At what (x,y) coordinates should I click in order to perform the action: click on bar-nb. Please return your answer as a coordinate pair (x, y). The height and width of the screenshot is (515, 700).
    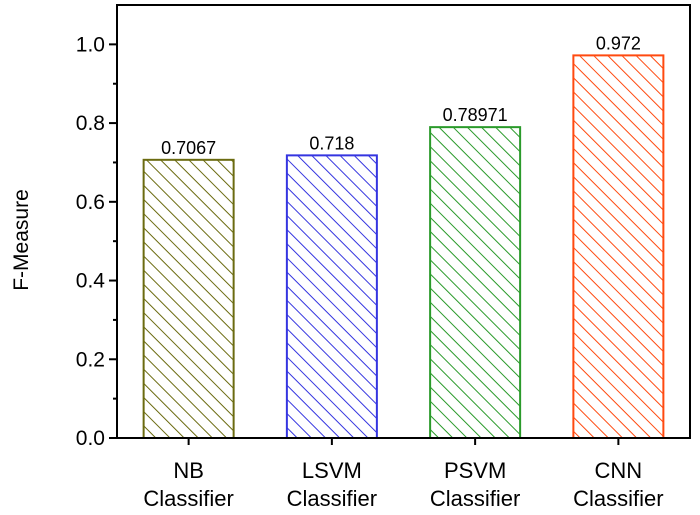
    Looking at the image, I should click on (188, 299).